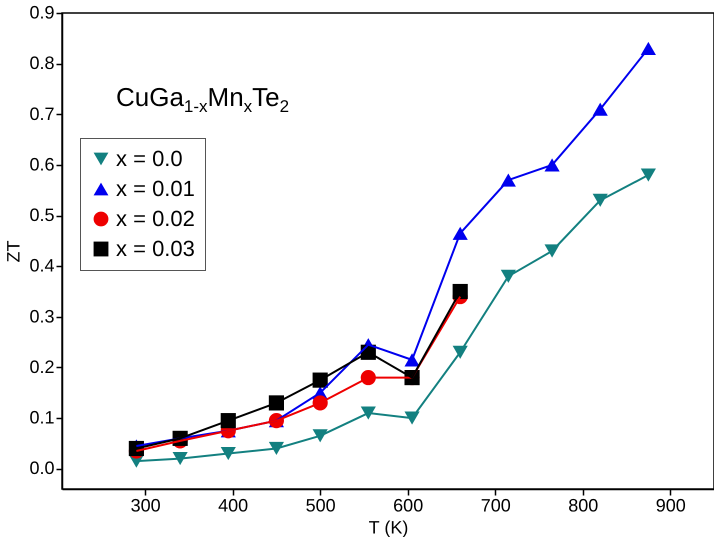 The image size is (718, 541). What do you see at coordinates (321, 506) in the screenshot?
I see `x-tick-label: 500` at bounding box center [321, 506].